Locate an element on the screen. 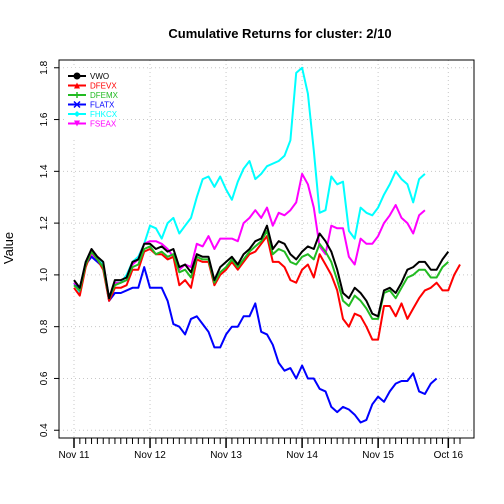 The width and height of the screenshot is (504, 504). y-axis-label: Value is located at coordinates (8, 248).